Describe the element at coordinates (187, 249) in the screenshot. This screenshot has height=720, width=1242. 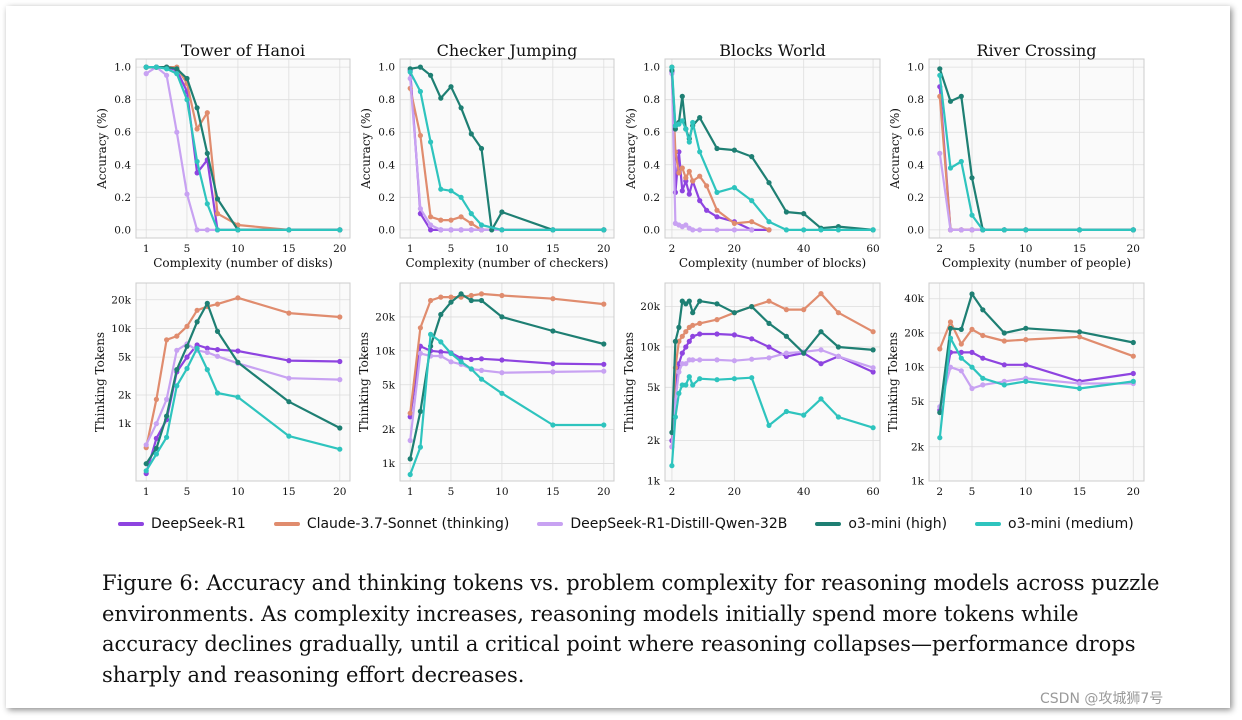
I see `x-tick-label: 5` at that location.